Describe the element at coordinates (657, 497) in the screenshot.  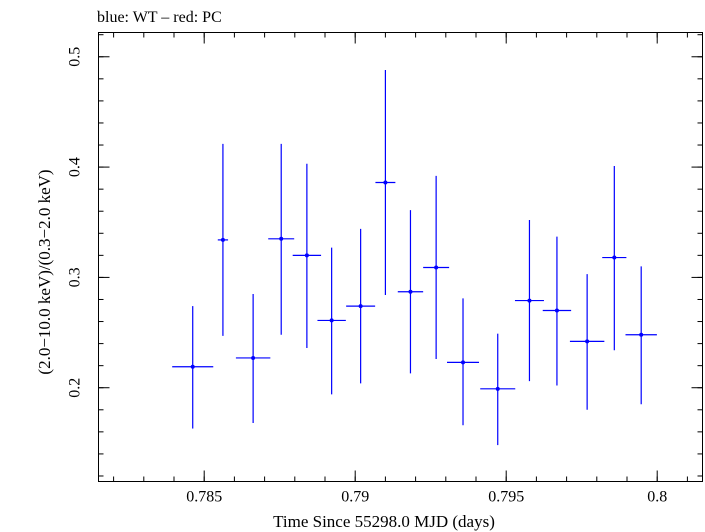
I see `x-tick-label: 0.8` at that location.